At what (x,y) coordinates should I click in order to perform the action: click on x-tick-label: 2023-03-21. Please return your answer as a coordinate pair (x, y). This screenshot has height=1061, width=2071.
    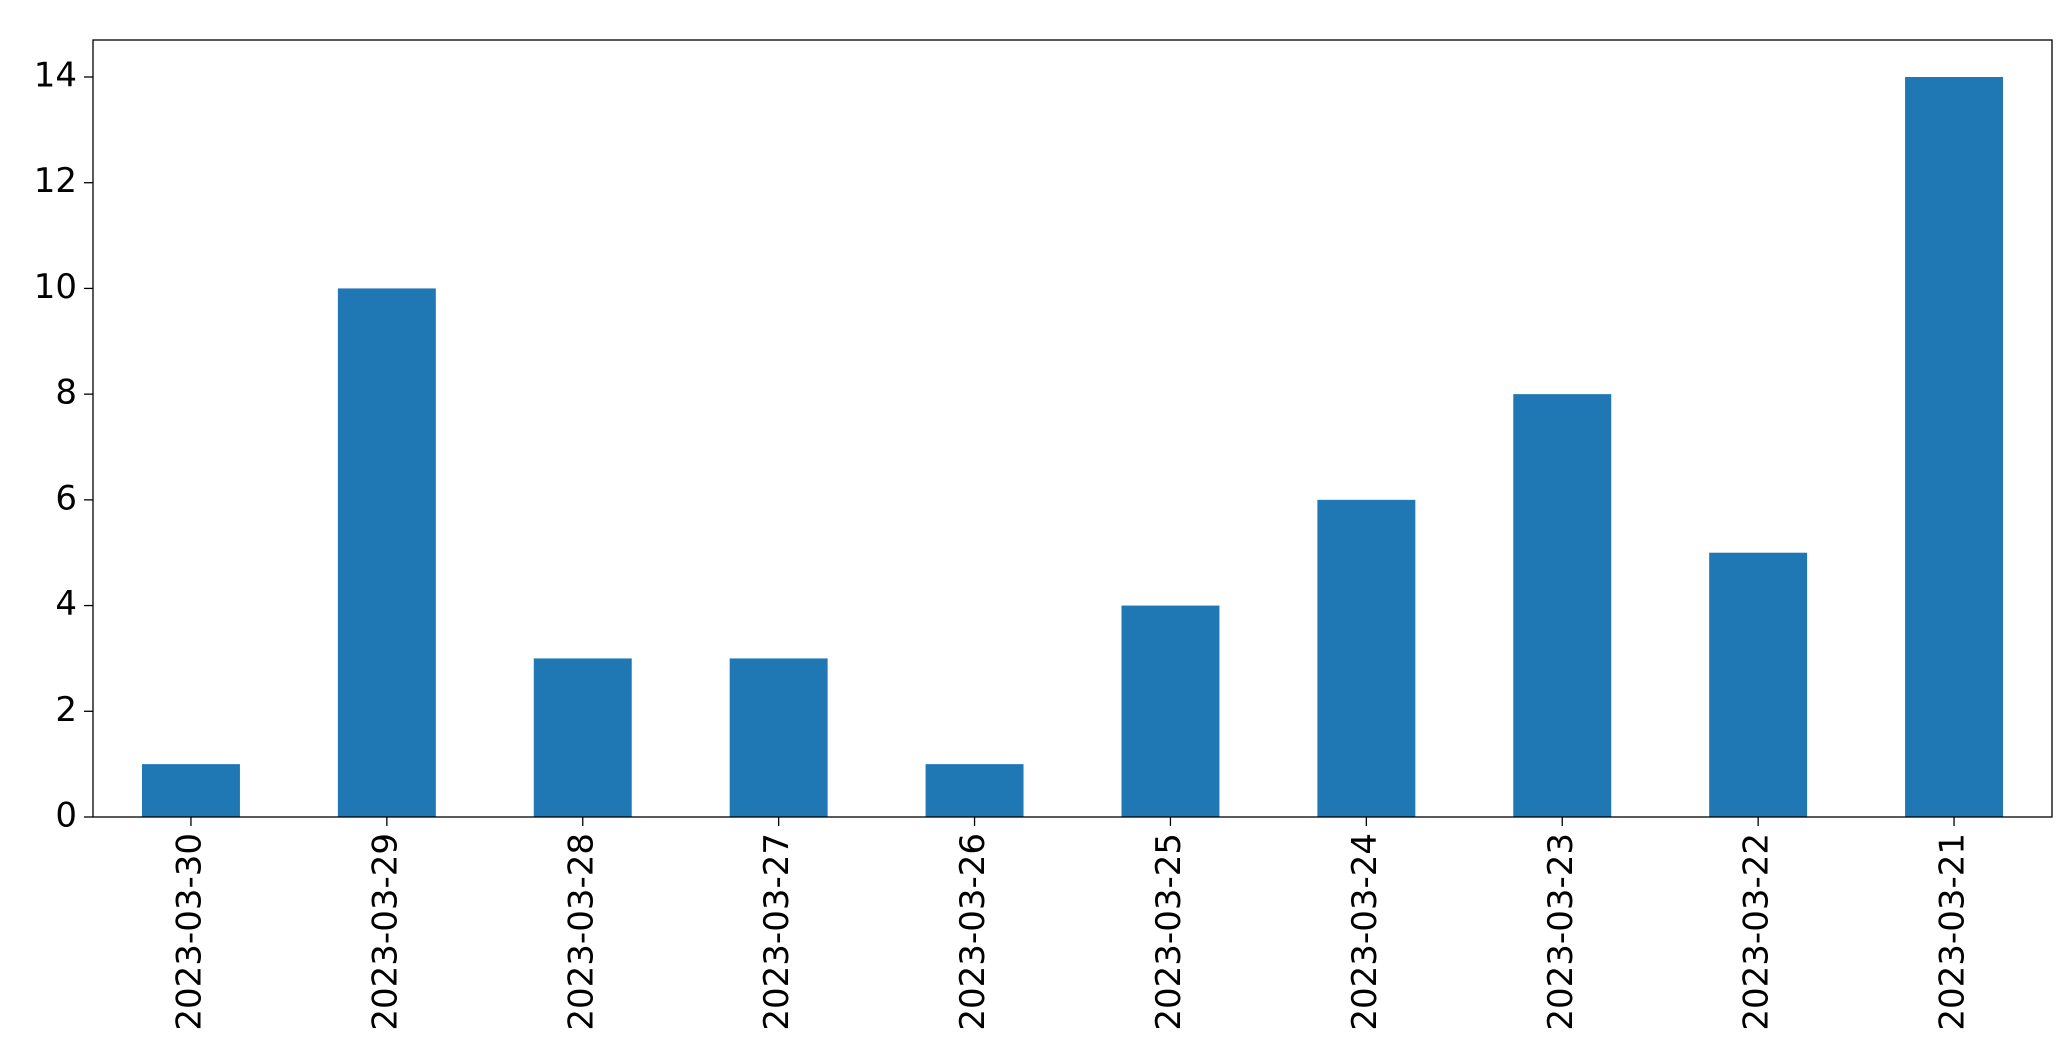
    Looking at the image, I should click on (1953, 932).